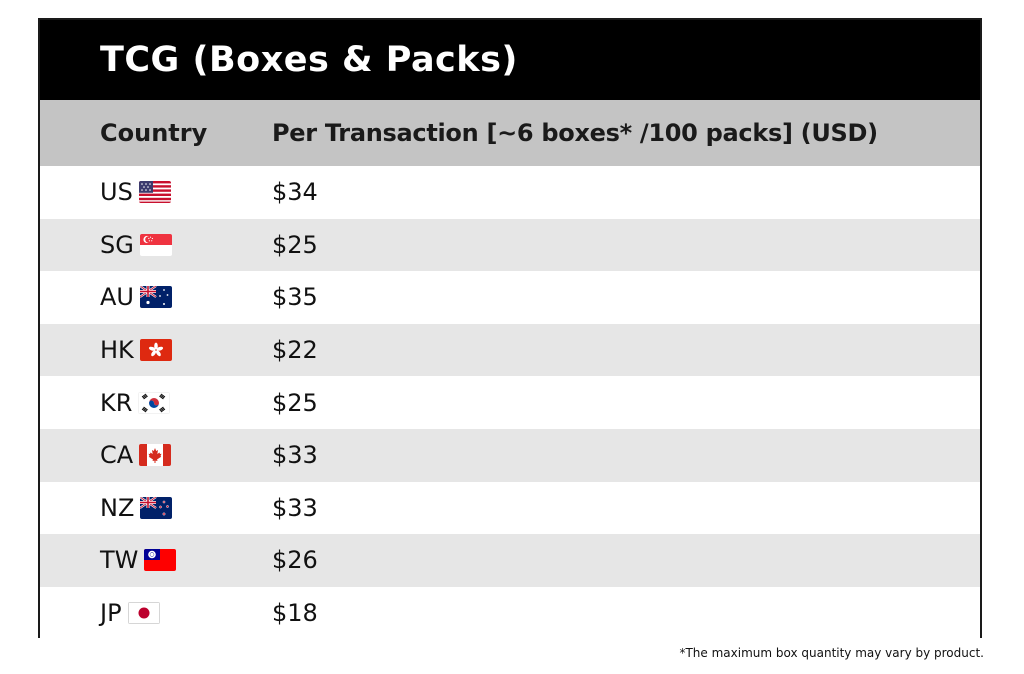 Image resolution: width=1024 pixels, height=674 pixels. I want to click on price-cell: $18, so click(295, 613).